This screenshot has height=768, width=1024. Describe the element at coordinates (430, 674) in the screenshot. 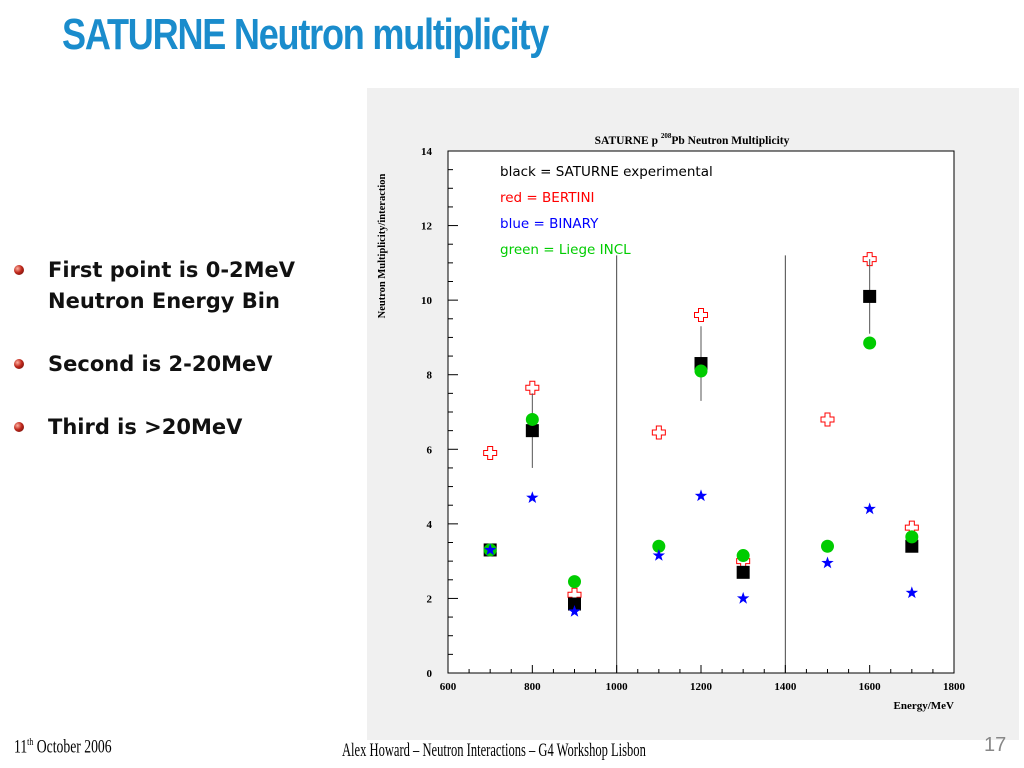

I see `y-tick-label: 0` at that location.